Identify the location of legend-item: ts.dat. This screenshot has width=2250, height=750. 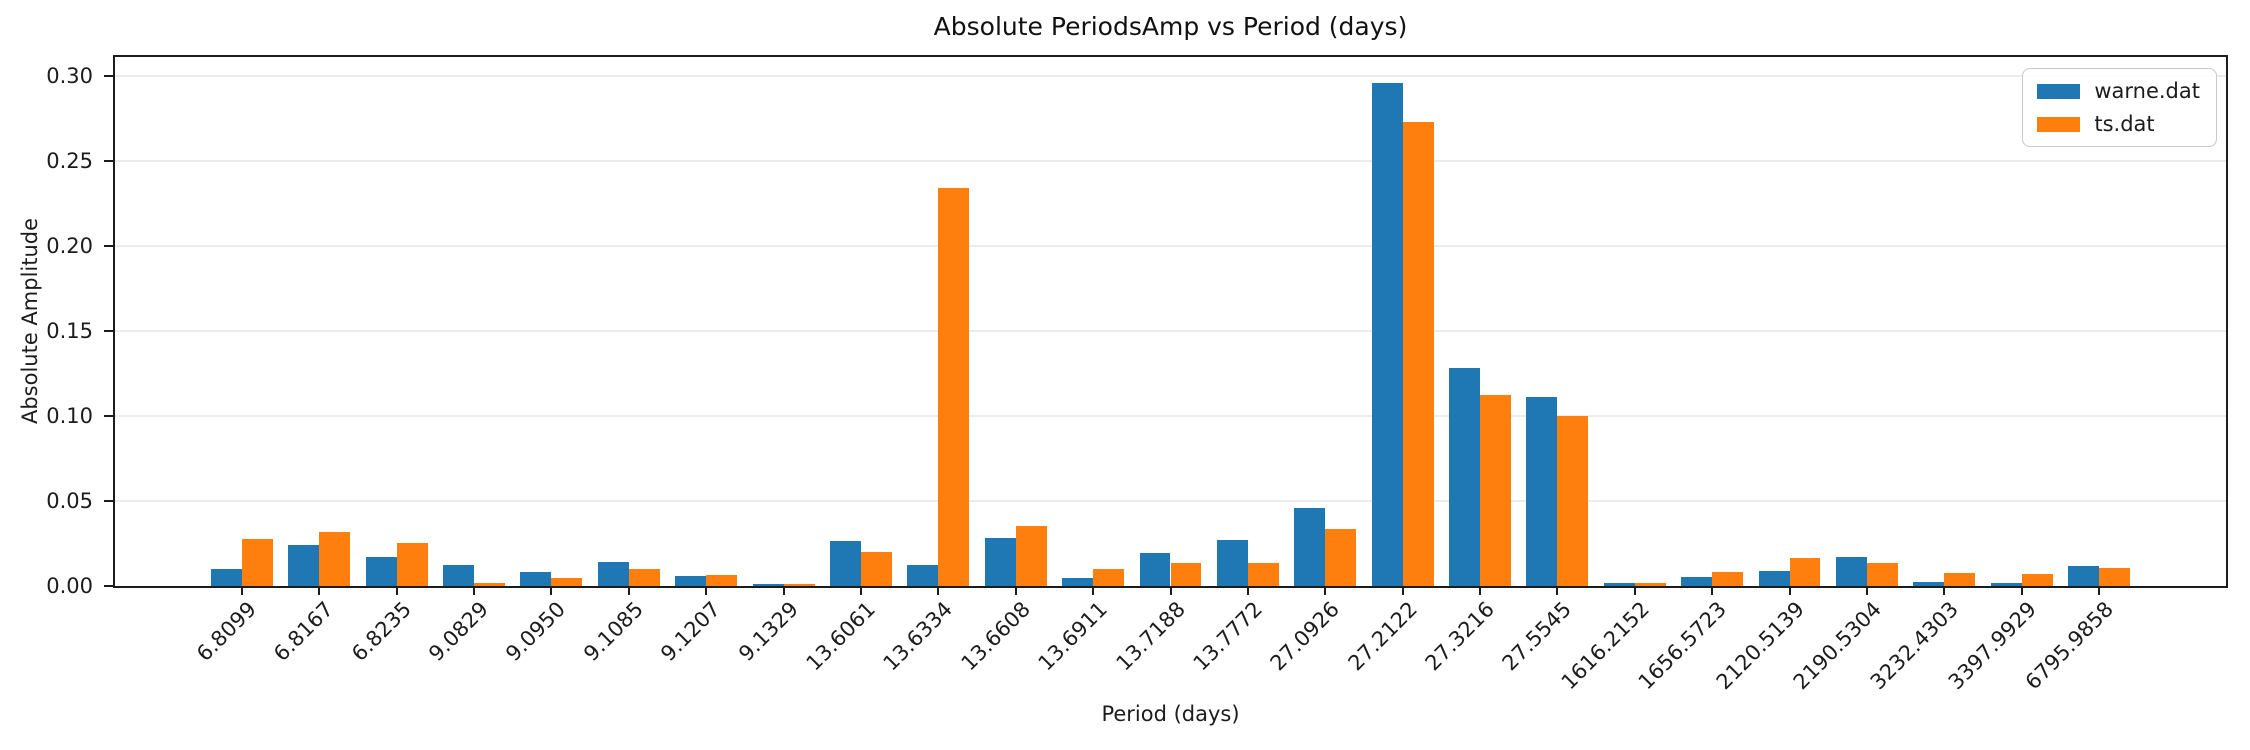
(2118, 124).